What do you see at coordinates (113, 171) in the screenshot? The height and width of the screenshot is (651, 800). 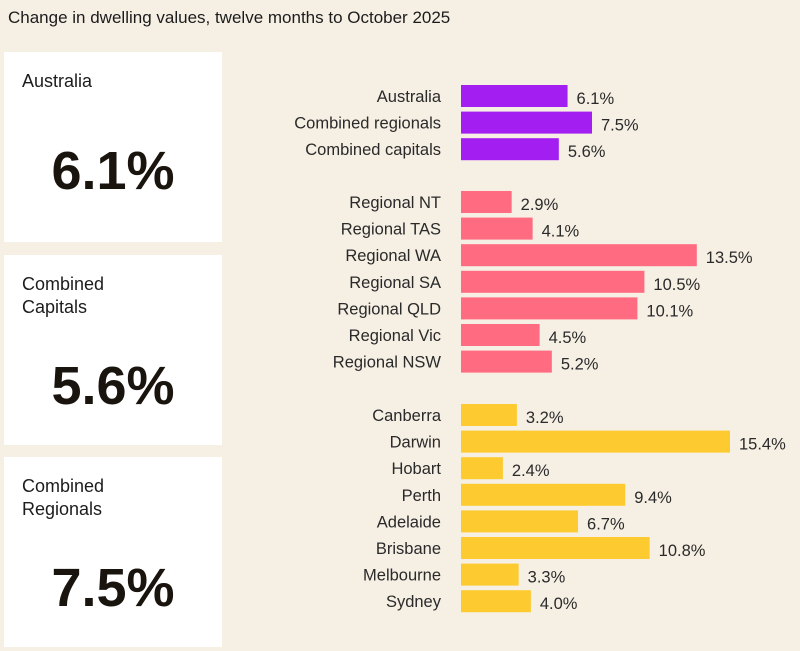 I see `card-value: 6.1%` at bounding box center [113, 171].